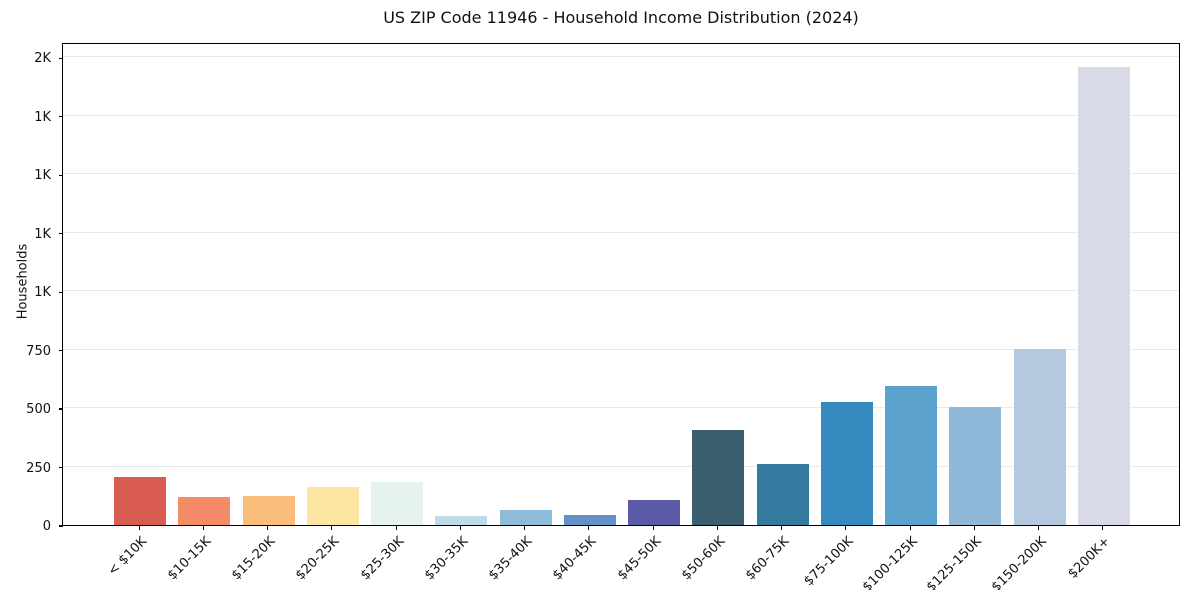 The image size is (1189, 590). Describe the element at coordinates (38, 468) in the screenshot. I see `y-tick-label: 250` at that location.